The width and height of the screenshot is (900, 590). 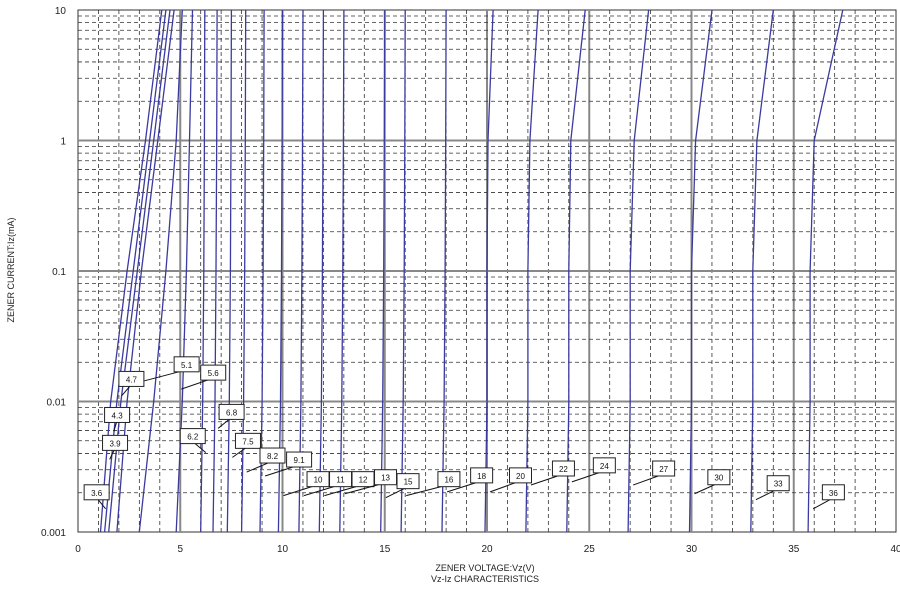 I want to click on series-tag-label-7.5: 7.5, so click(x=248, y=441).